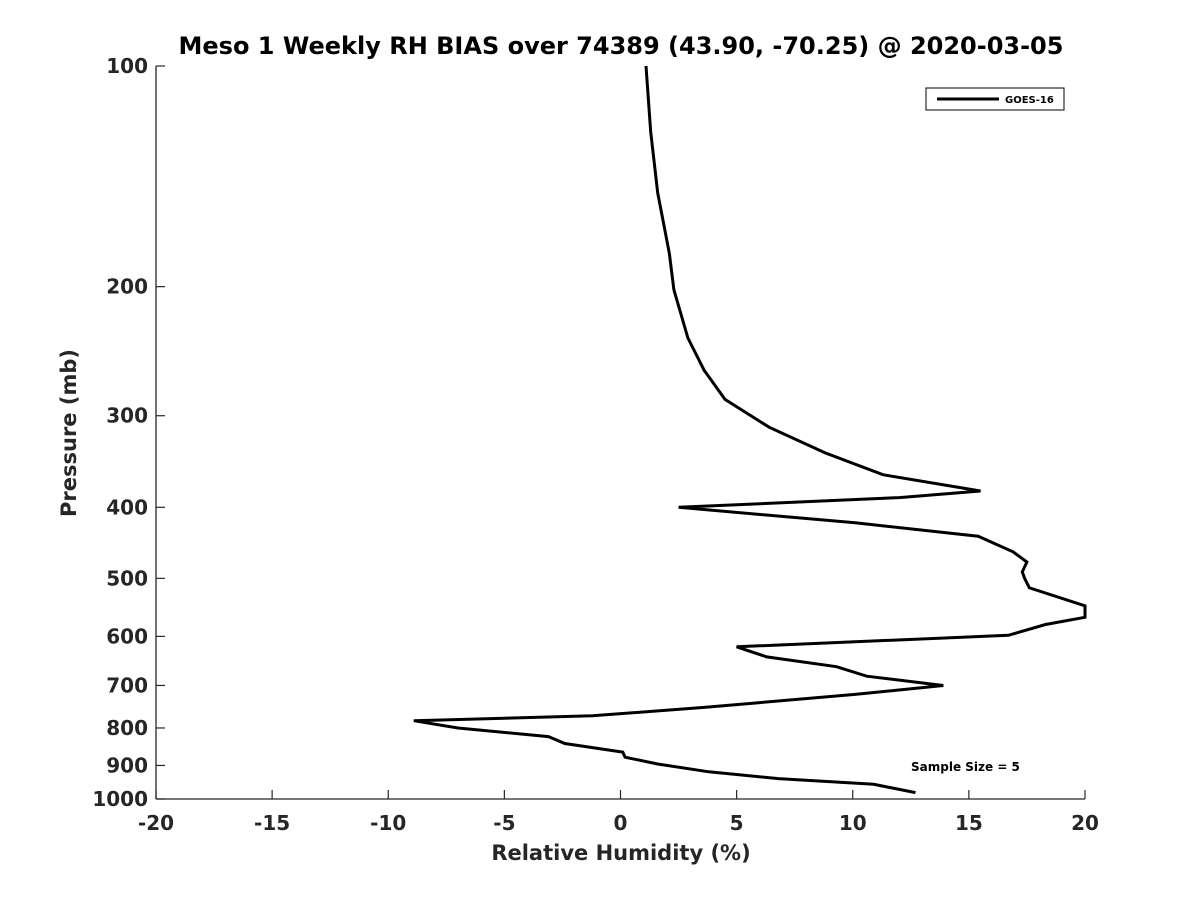  I want to click on y-tick-label: 300, so click(127, 416).